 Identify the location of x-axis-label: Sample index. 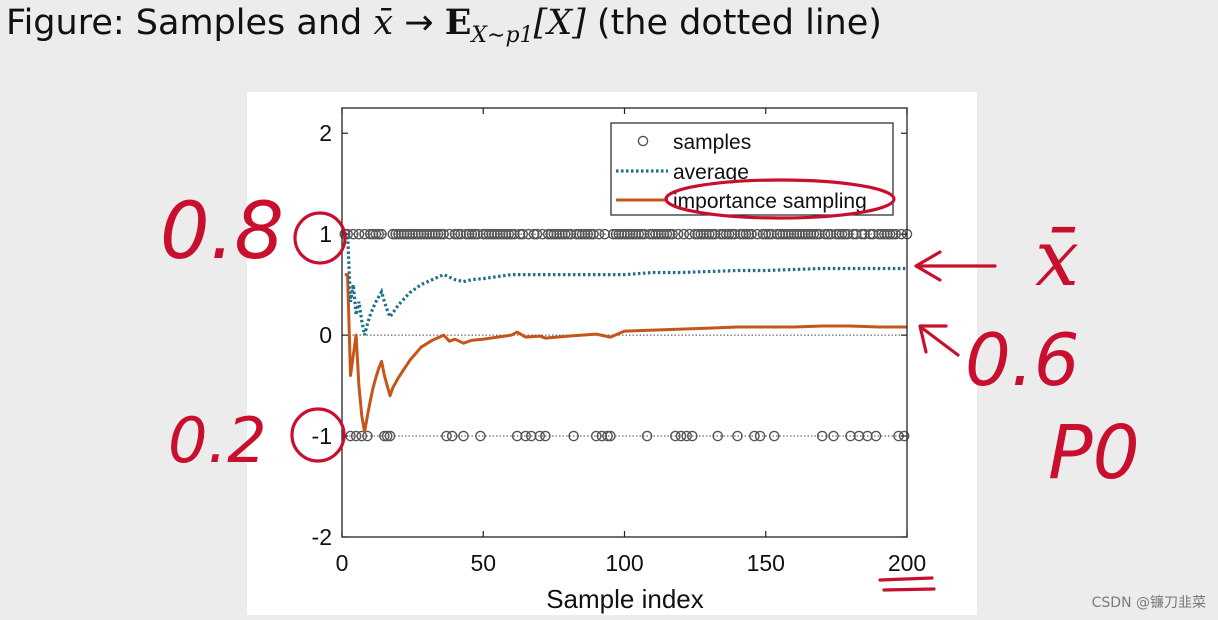
(625, 599).